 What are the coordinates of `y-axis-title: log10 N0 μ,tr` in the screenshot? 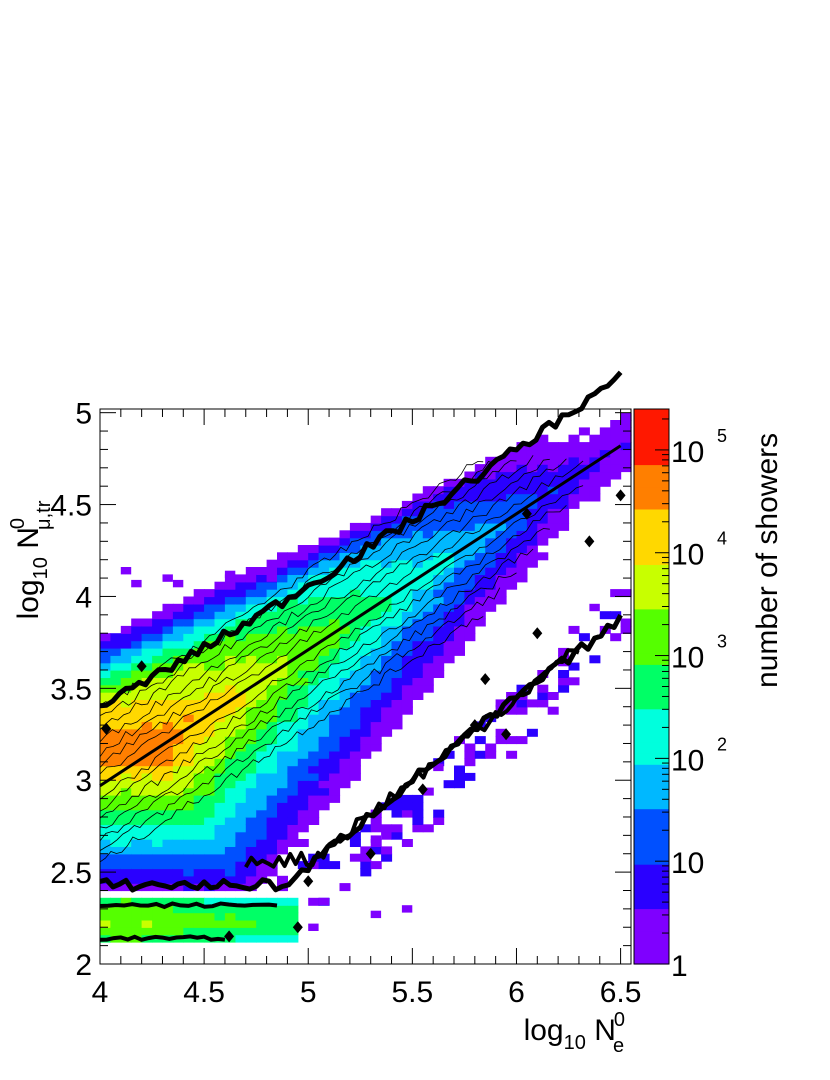 It's located at (31, 559).